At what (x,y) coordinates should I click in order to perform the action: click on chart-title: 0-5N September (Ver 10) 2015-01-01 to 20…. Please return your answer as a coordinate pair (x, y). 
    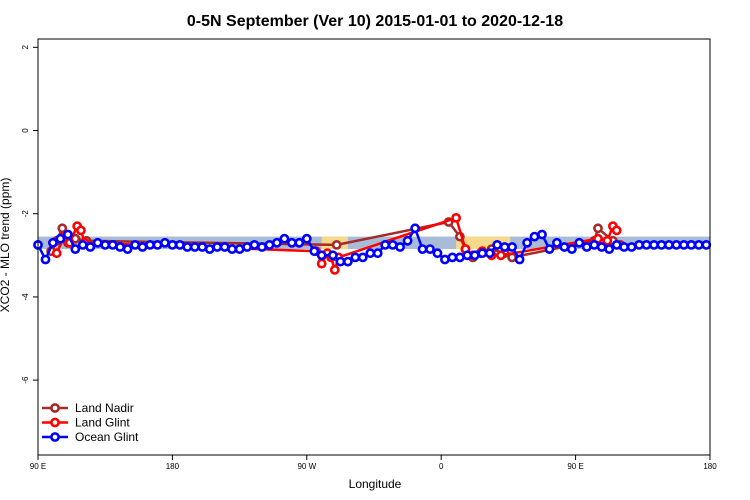
    Looking at the image, I should click on (375, 21).